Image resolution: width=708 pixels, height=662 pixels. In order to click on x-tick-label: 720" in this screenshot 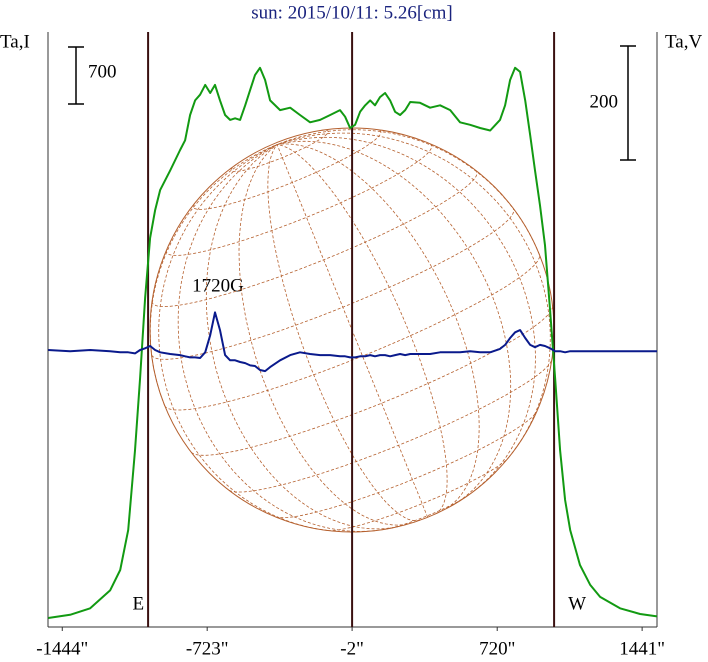, I will do `click(497, 648)`.